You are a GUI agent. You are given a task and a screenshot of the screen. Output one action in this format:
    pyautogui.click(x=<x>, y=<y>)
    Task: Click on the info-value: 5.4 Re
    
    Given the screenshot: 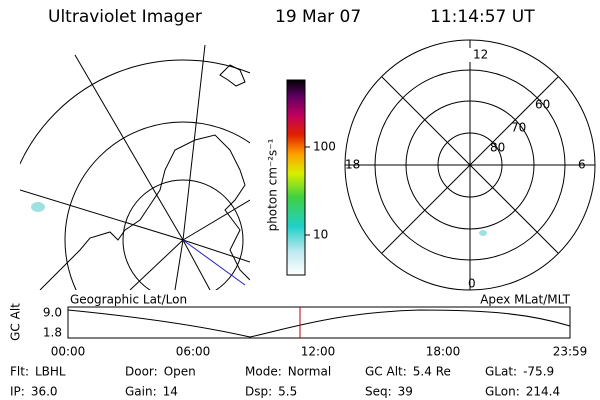 What is the action you would take?
    pyautogui.click(x=432, y=372)
    